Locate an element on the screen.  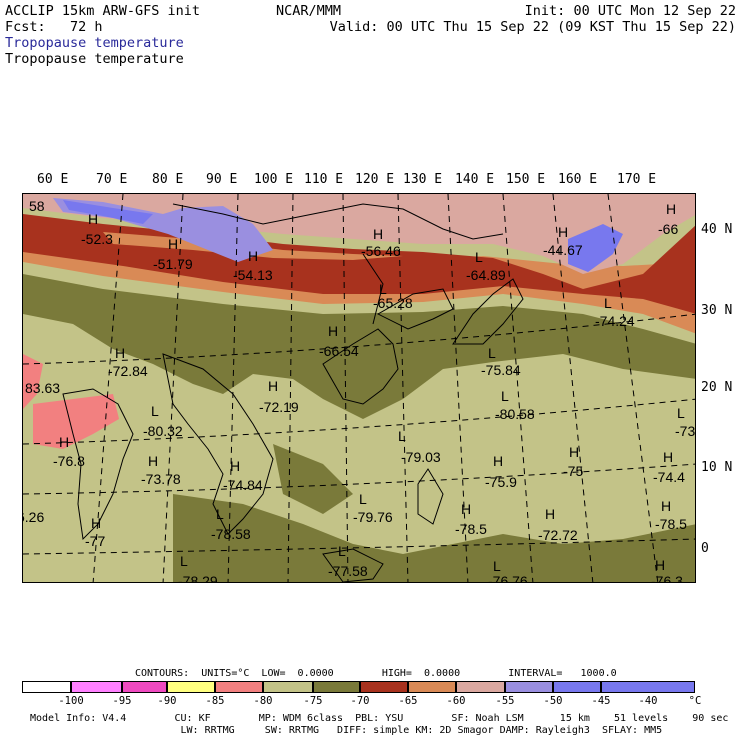
high-value: -72.84 is located at coordinates (128, 371).